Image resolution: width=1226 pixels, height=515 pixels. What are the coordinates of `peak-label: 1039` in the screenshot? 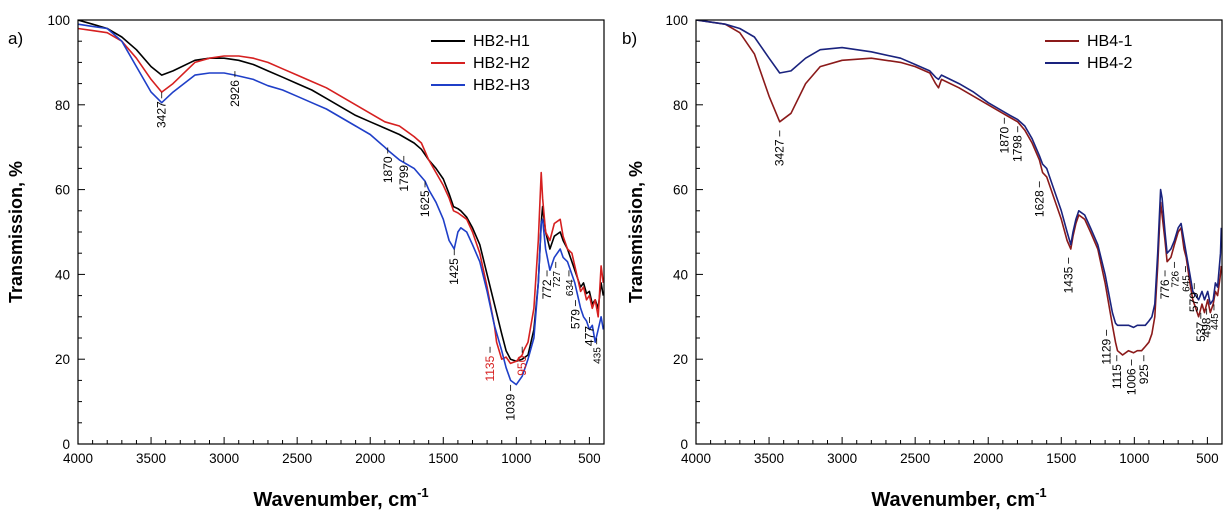 It's located at (511, 407).